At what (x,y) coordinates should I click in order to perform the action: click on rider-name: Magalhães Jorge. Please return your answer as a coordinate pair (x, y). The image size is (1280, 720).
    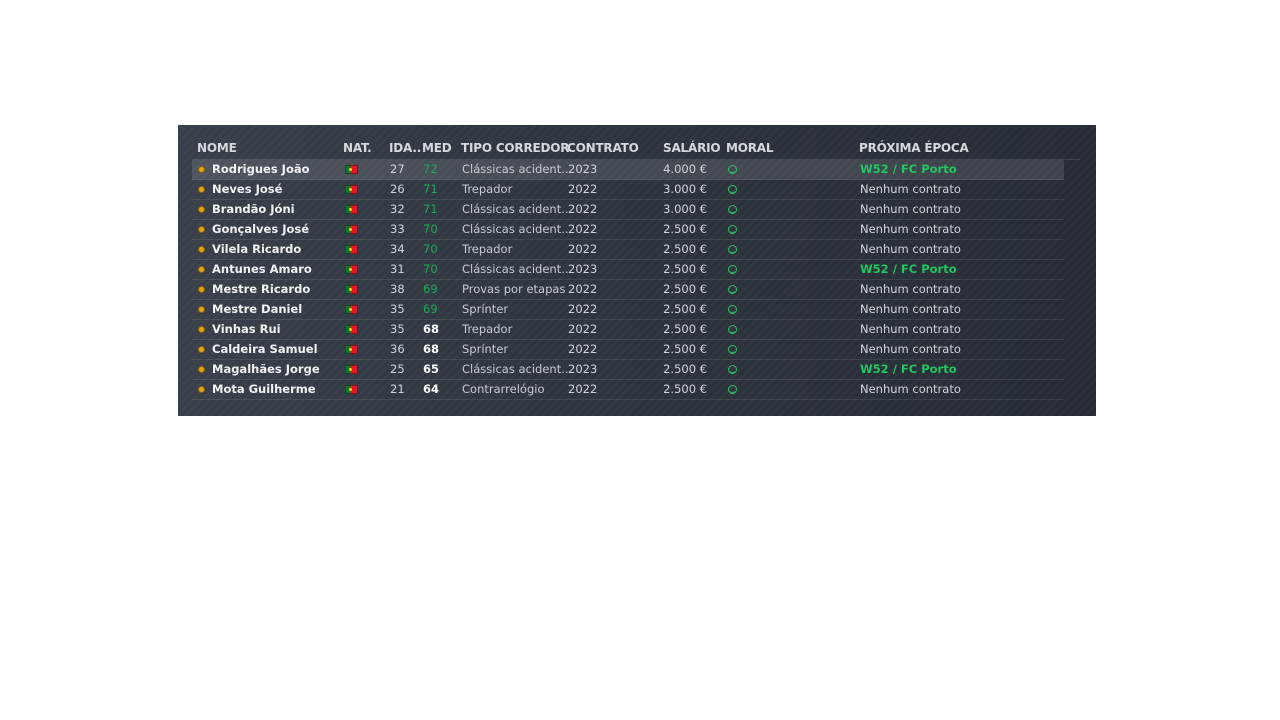
    Looking at the image, I should click on (266, 369).